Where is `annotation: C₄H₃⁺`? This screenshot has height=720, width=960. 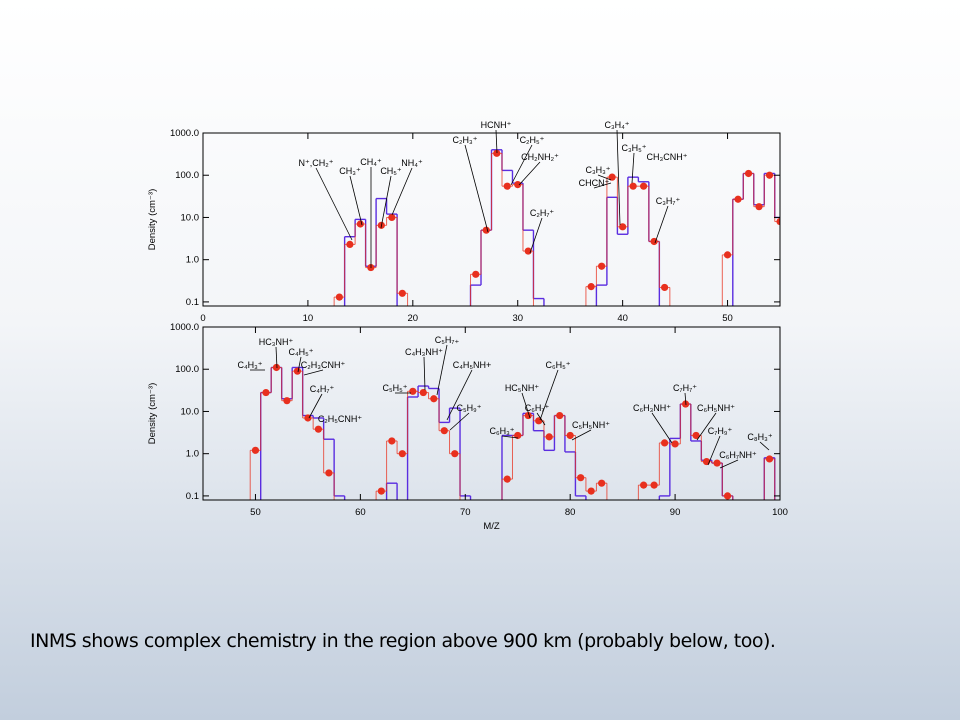
annotation: C₄H₃⁺ is located at coordinates (249, 365).